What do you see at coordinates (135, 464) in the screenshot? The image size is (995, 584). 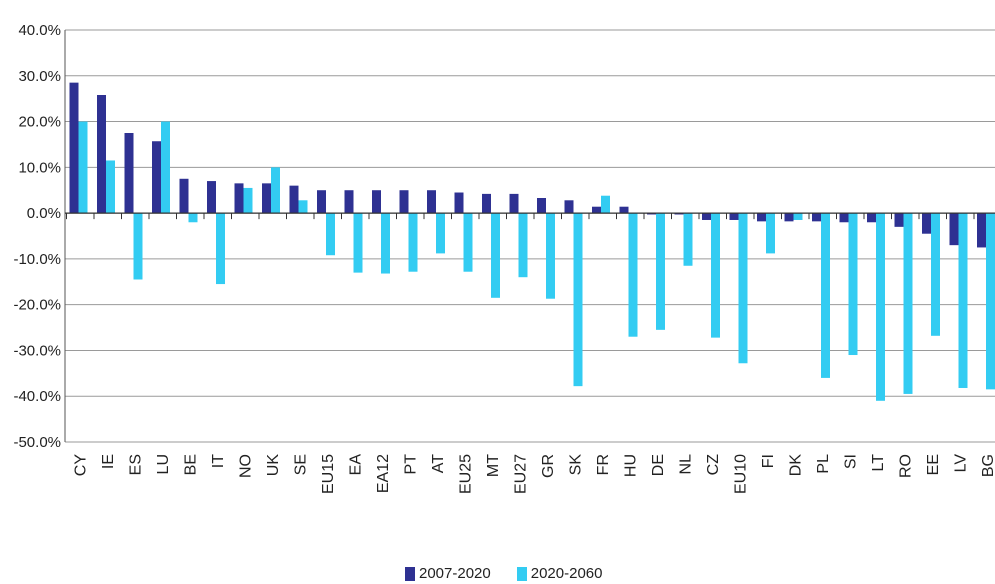 I see `x-tick-label: ES` at bounding box center [135, 464].